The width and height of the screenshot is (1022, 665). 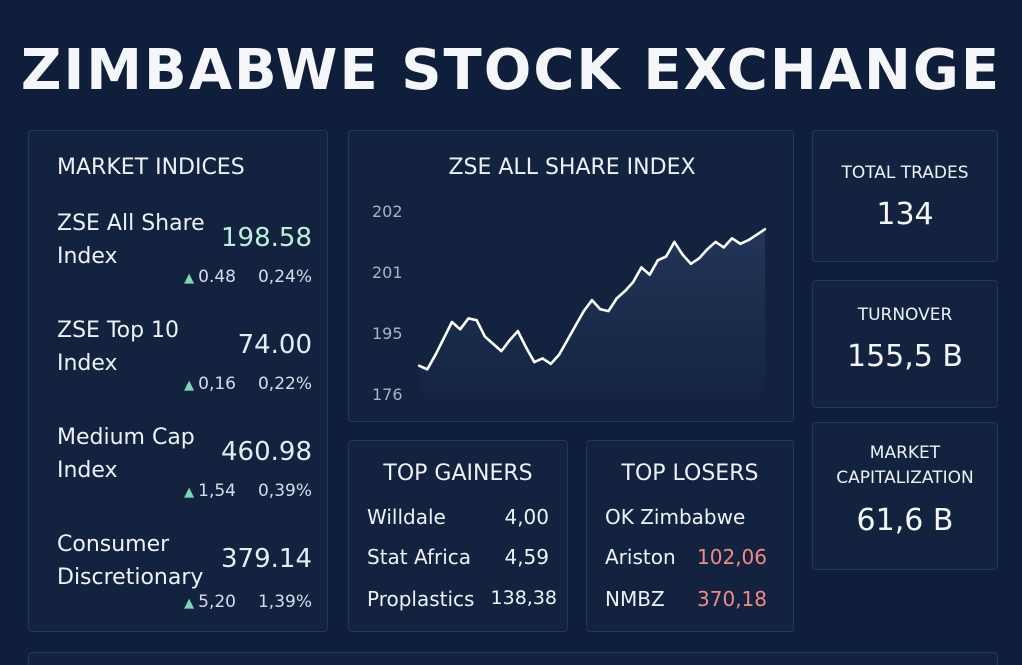 What do you see at coordinates (690, 473) in the screenshot?
I see `top-losers-heading: TOP LOSERS` at bounding box center [690, 473].